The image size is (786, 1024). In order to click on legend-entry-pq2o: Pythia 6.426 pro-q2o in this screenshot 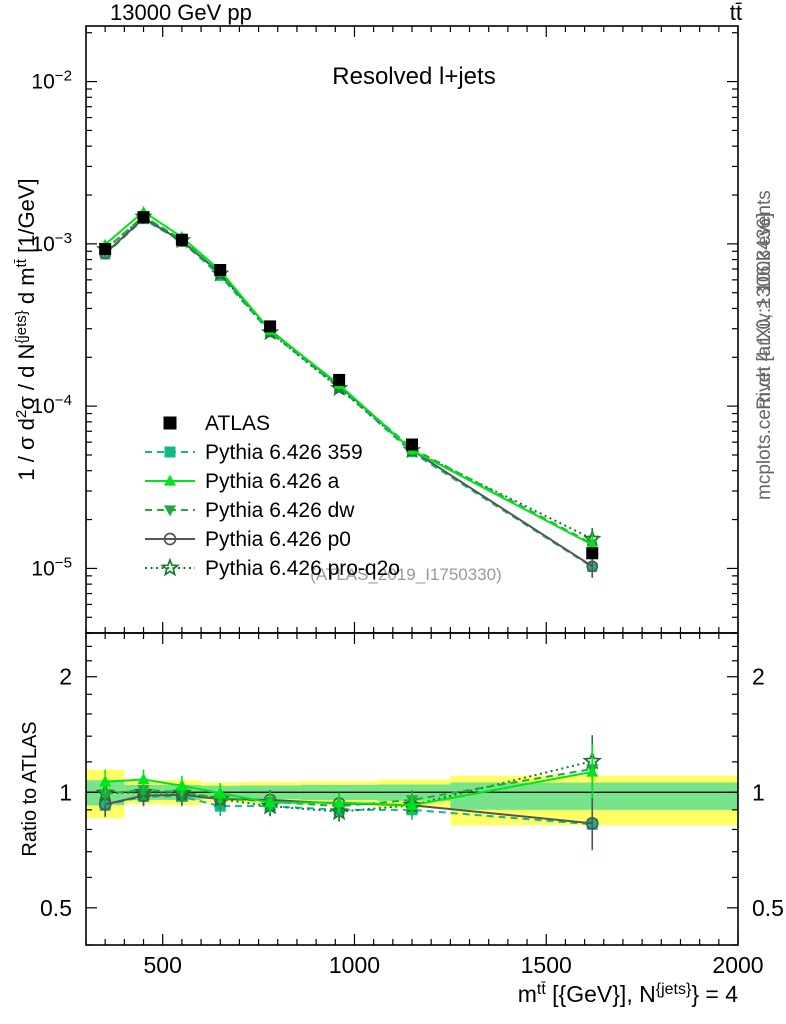, I will do `click(272, 568)`.